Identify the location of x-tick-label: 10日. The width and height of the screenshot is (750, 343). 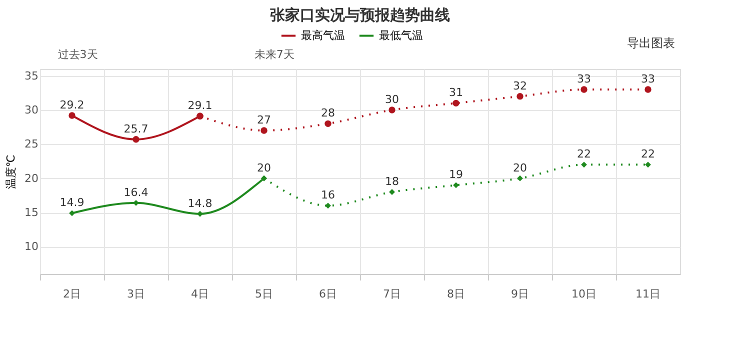
(584, 294).